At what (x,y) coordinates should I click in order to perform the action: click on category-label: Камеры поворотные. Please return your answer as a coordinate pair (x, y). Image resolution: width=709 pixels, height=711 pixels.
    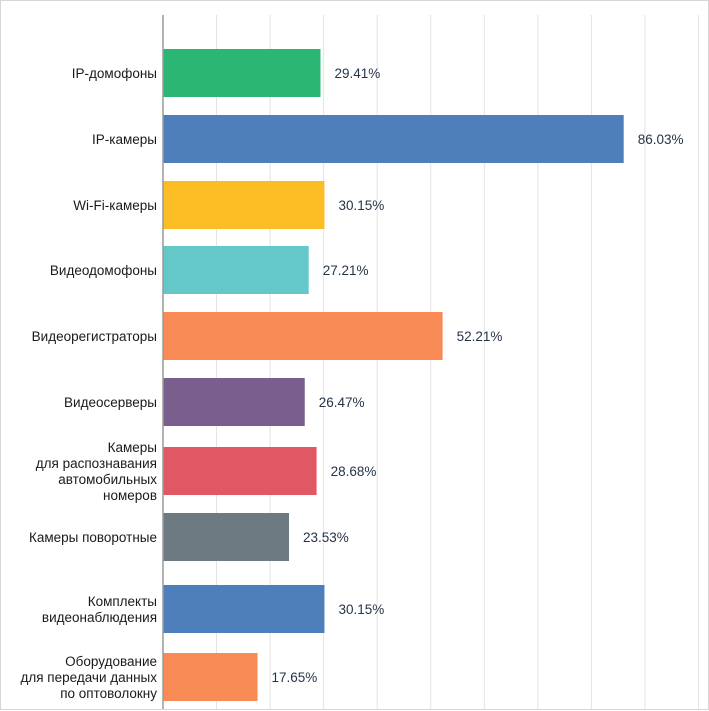
    Looking at the image, I should click on (93, 537).